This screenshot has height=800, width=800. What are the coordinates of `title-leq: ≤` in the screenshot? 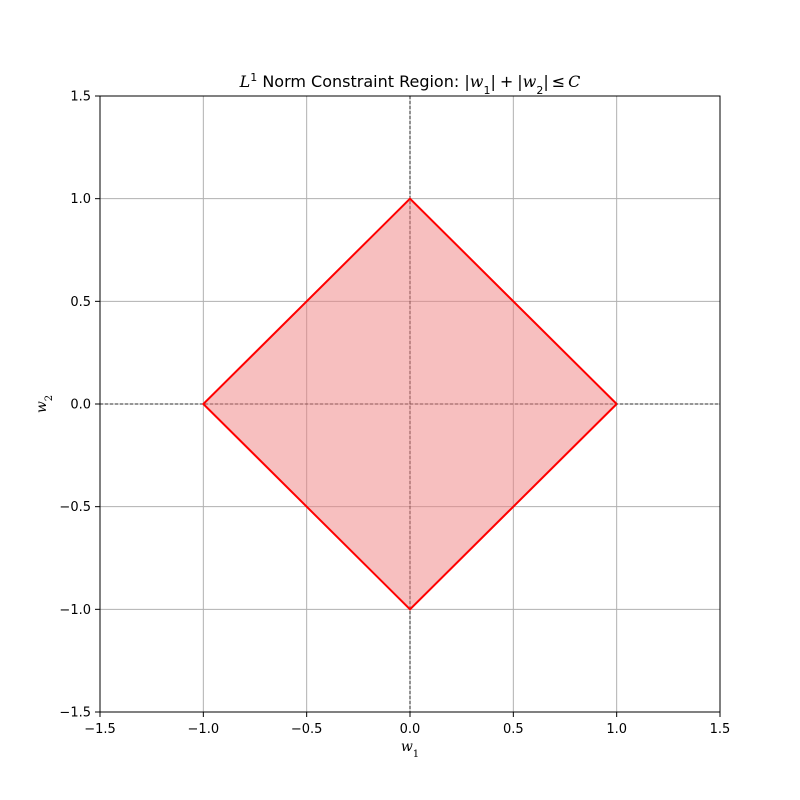 It's located at (558, 81).